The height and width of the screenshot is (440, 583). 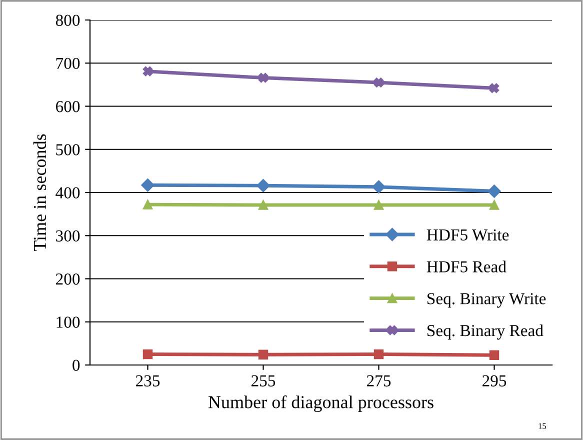 I want to click on legend-label: HDF5 Read, so click(x=466, y=266).